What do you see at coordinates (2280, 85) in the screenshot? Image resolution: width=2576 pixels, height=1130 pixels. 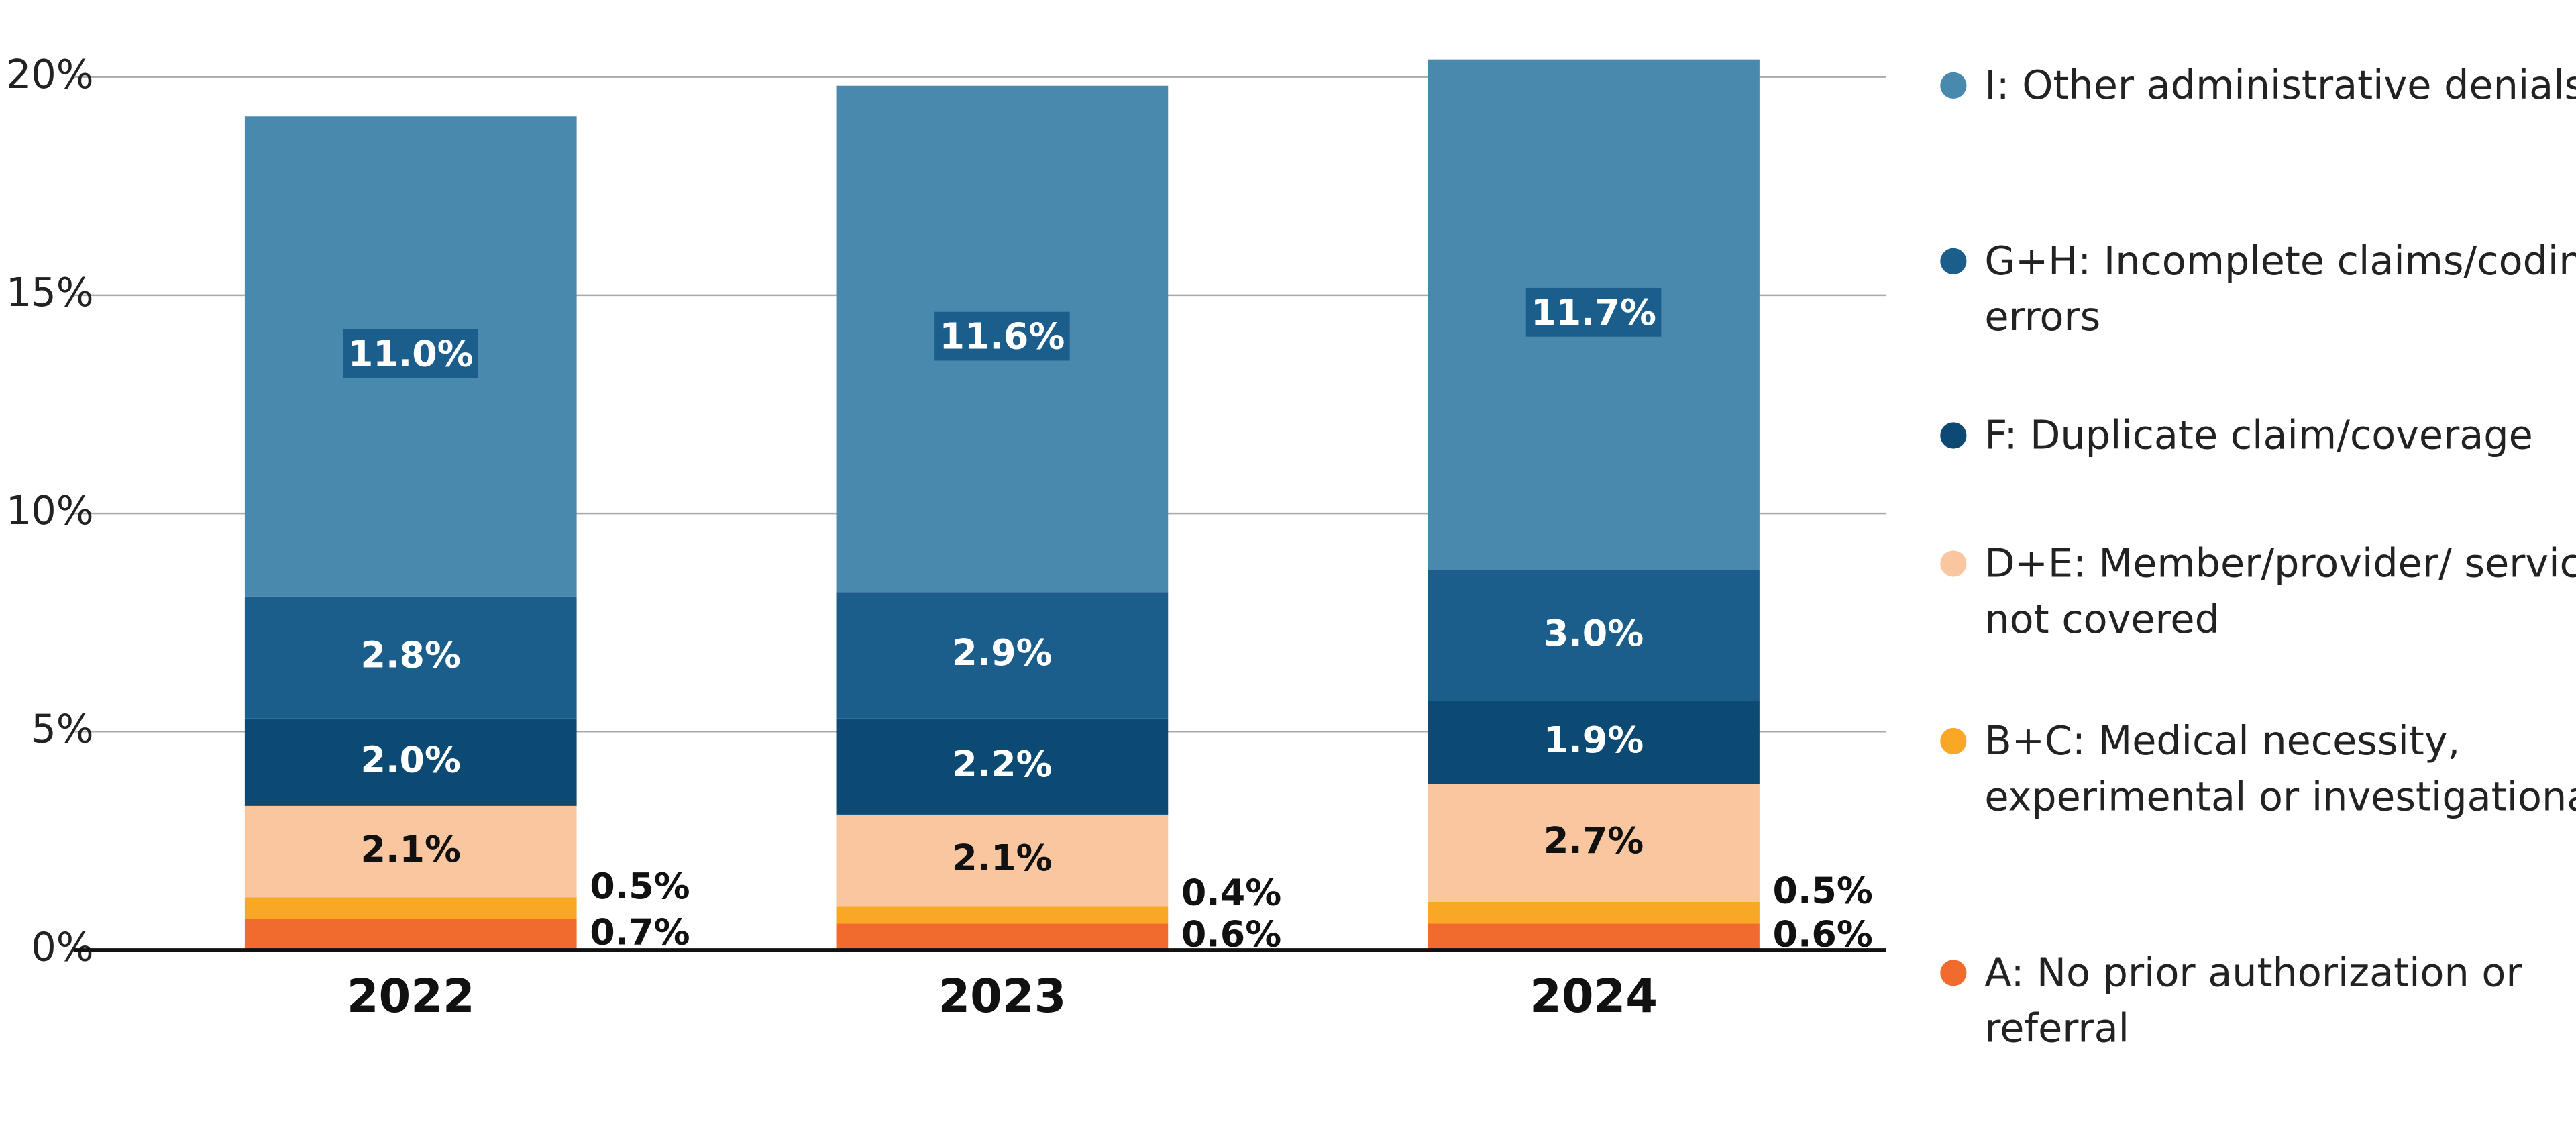 I see `legend-label: I: Other administrative denials` at bounding box center [2280, 85].